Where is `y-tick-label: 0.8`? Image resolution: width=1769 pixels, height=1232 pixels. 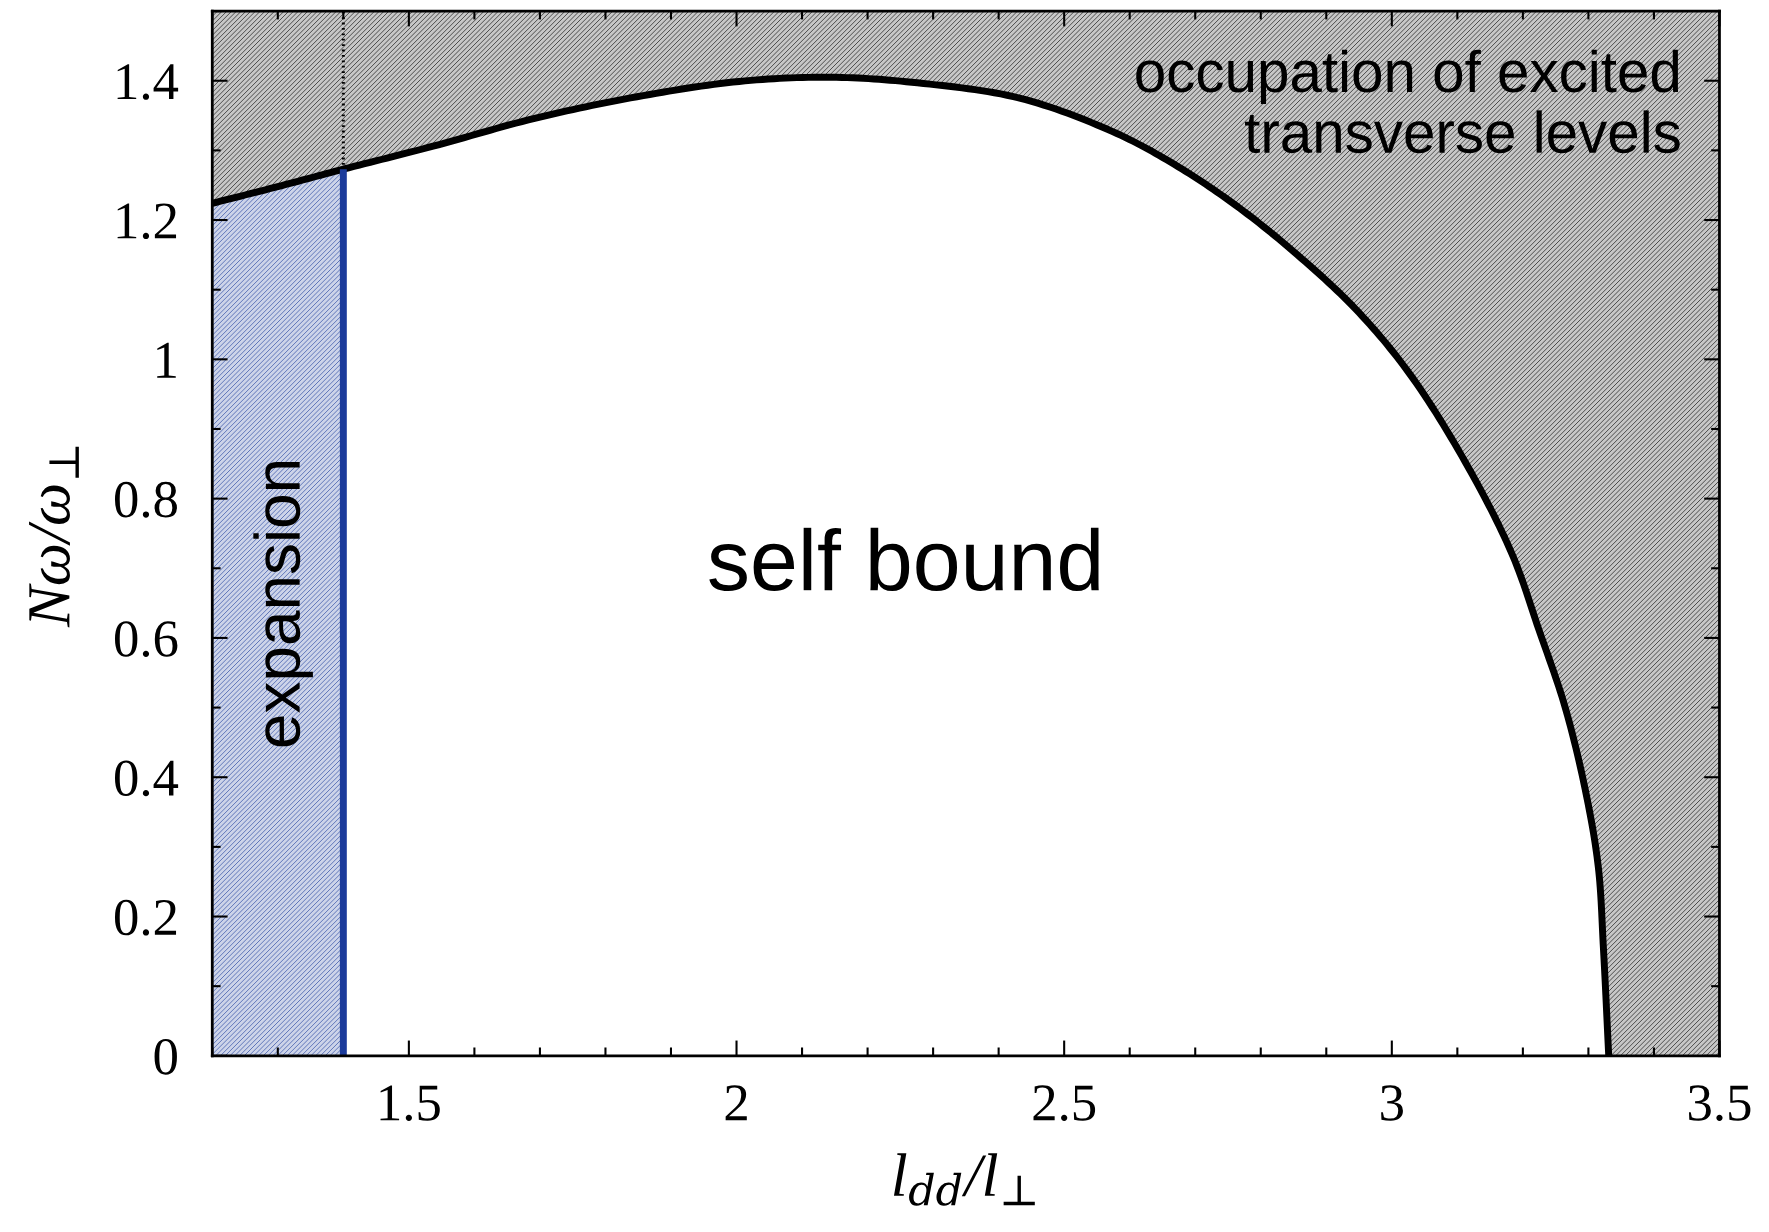
y-tick-label: 0.8 is located at coordinates (145, 499).